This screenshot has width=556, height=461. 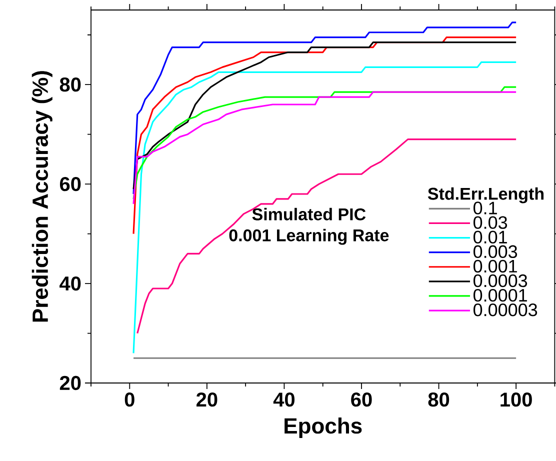 What do you see at coordinates (516, 399) in the screenshot?
I see `x-tick-label: 100` at bounding box center [516, 399].